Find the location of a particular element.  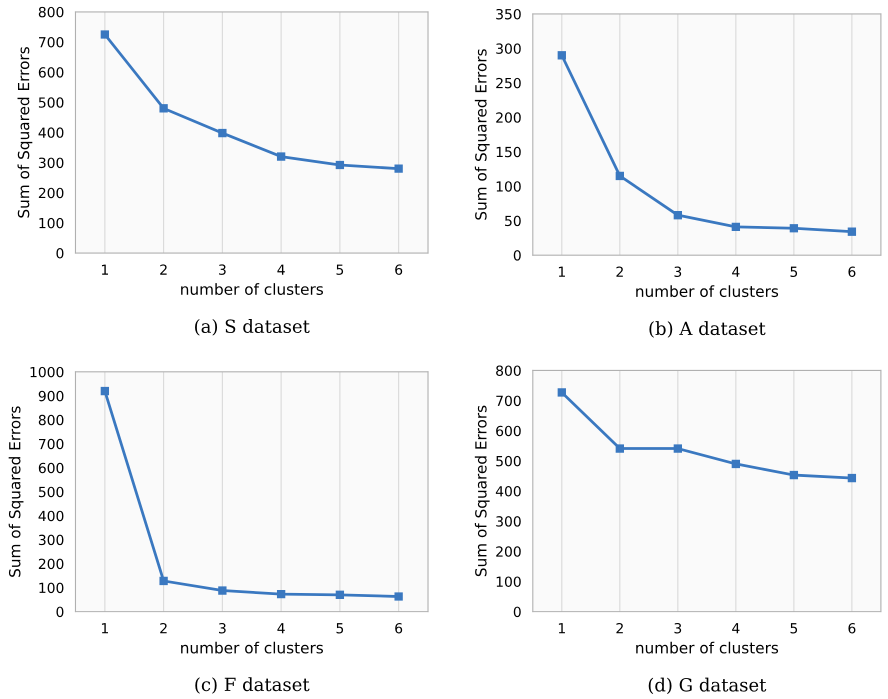

y-tick-label: 900 is located at coordinates (51, 396).